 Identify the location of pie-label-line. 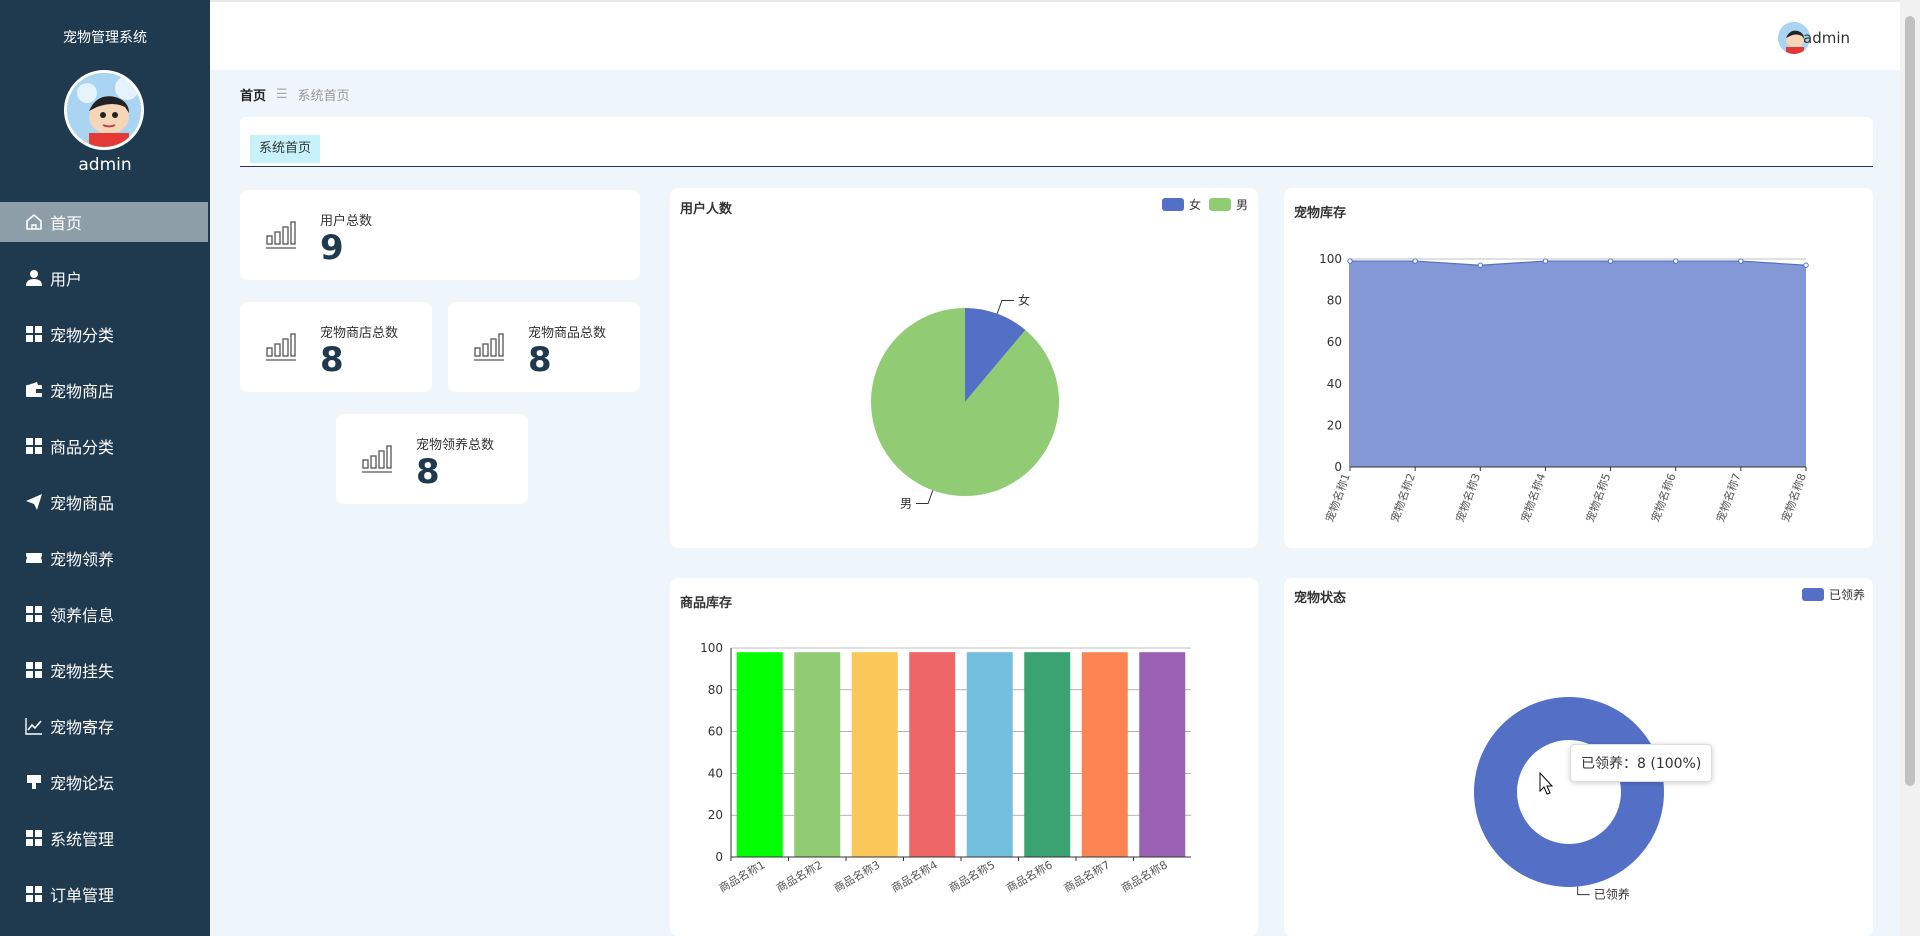
(925, 497).